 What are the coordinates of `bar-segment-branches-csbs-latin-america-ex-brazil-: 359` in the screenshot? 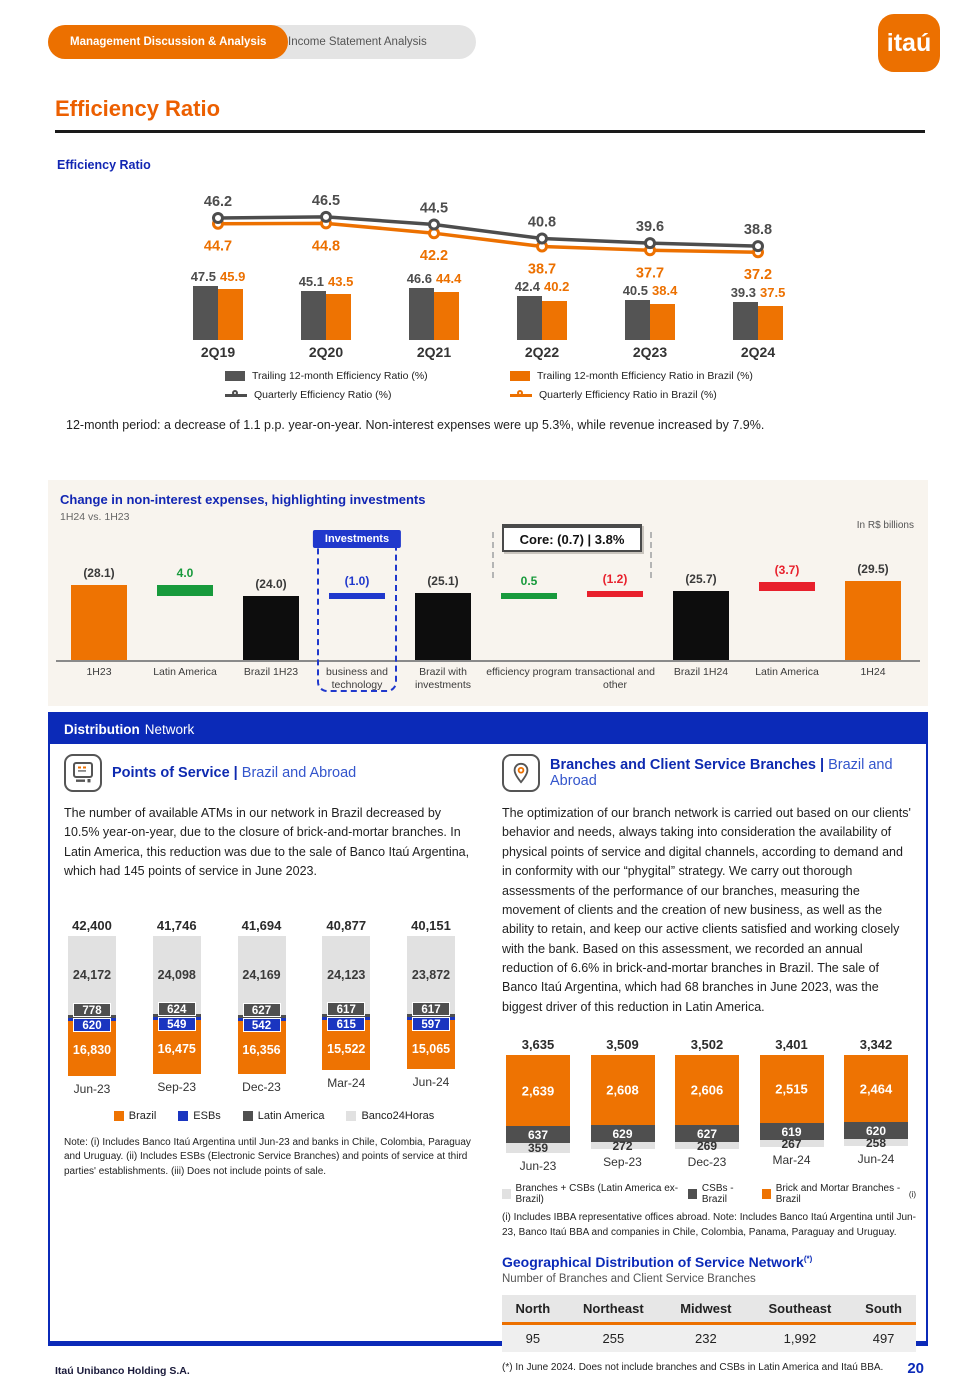 It's located at (538, 1148).